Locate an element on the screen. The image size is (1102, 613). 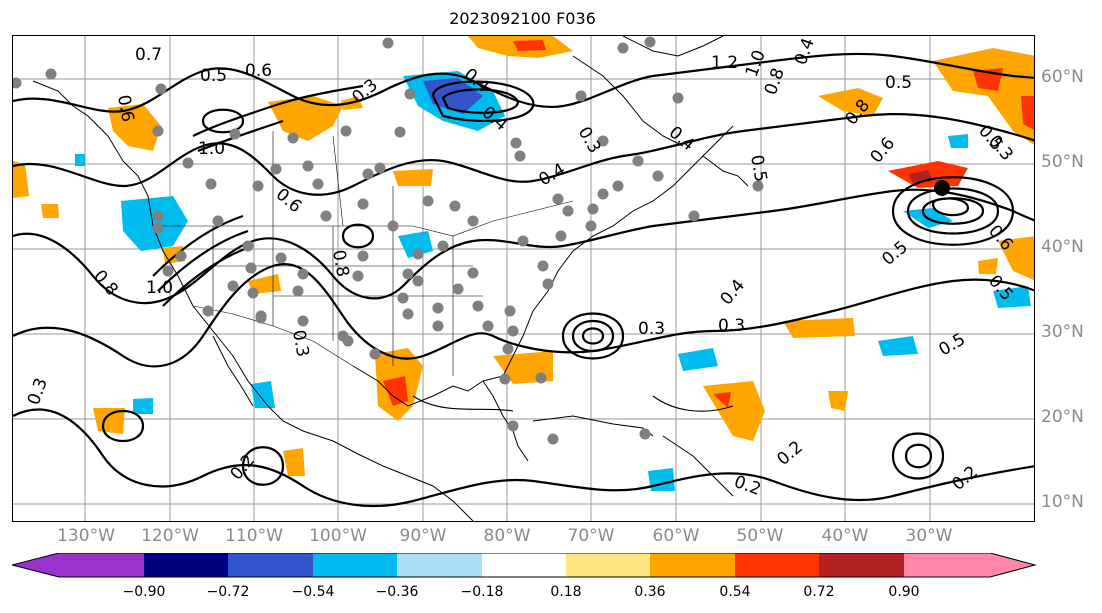
low-center-dot is located at coordinates (942, 188).